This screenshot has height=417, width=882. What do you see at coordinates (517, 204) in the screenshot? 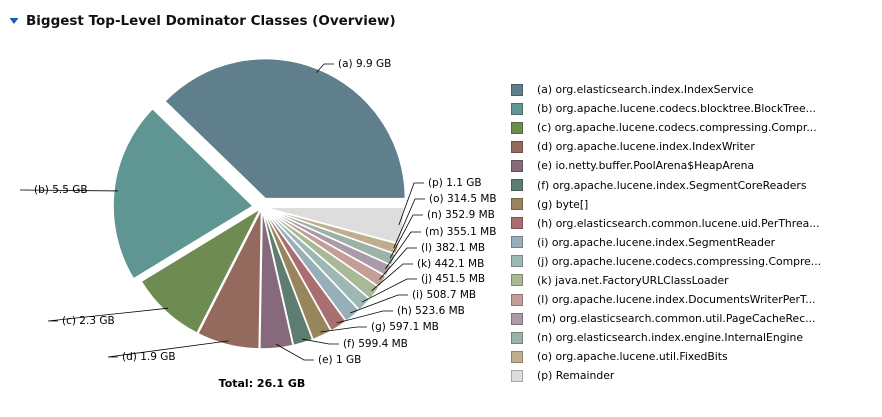
I see `legend-swatch-g` at bounding box center [517, 204].